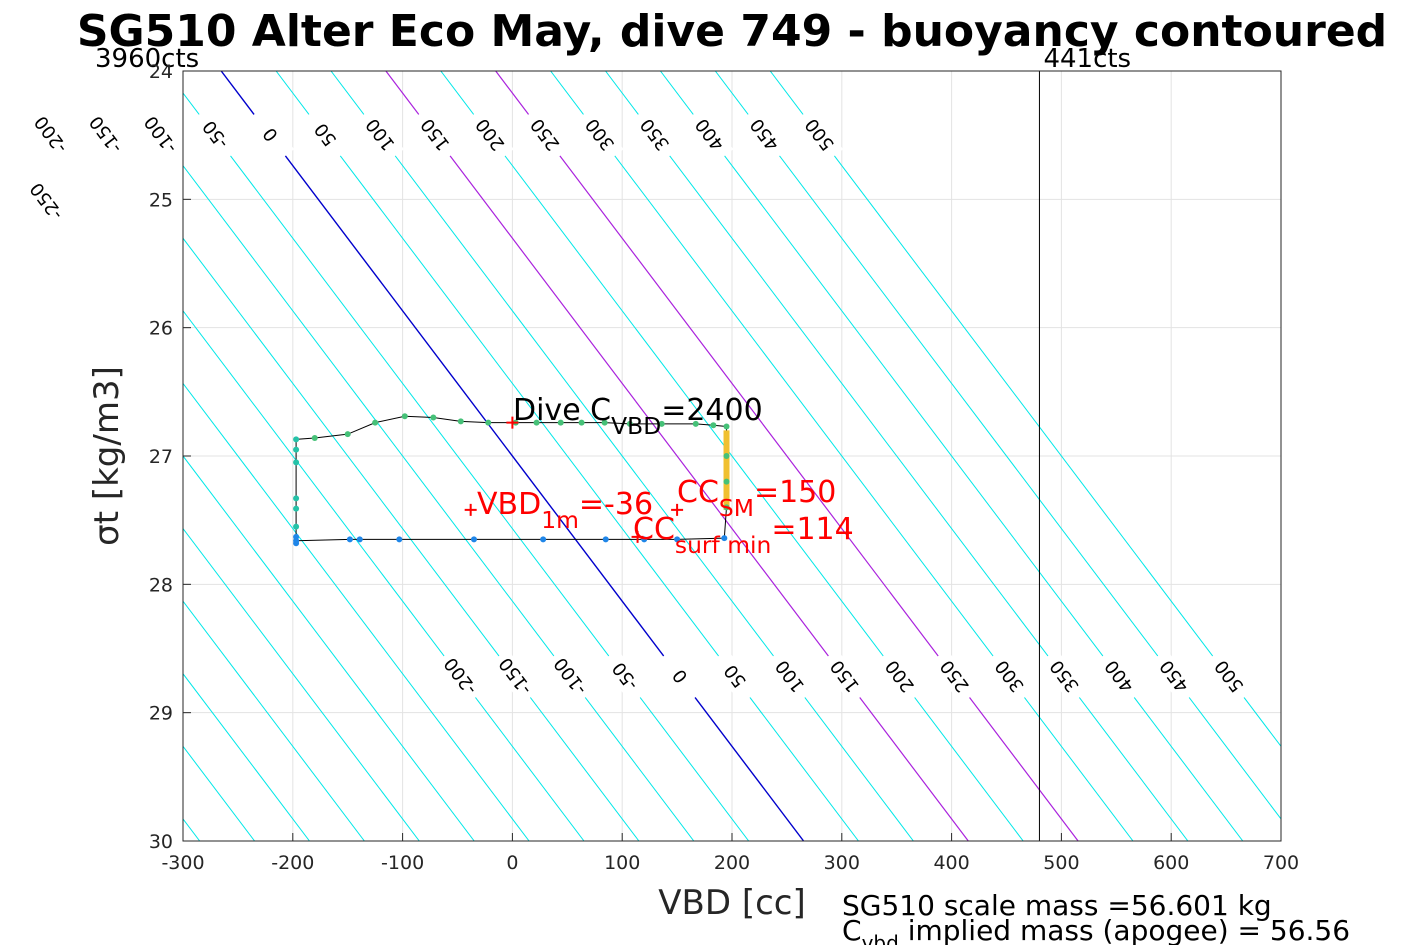 The height and width of the screenshot is (949, 1417). What do you see at coordinates (574, 479) in the screenshot?
I see `markers` at bounding box center [574, 479].